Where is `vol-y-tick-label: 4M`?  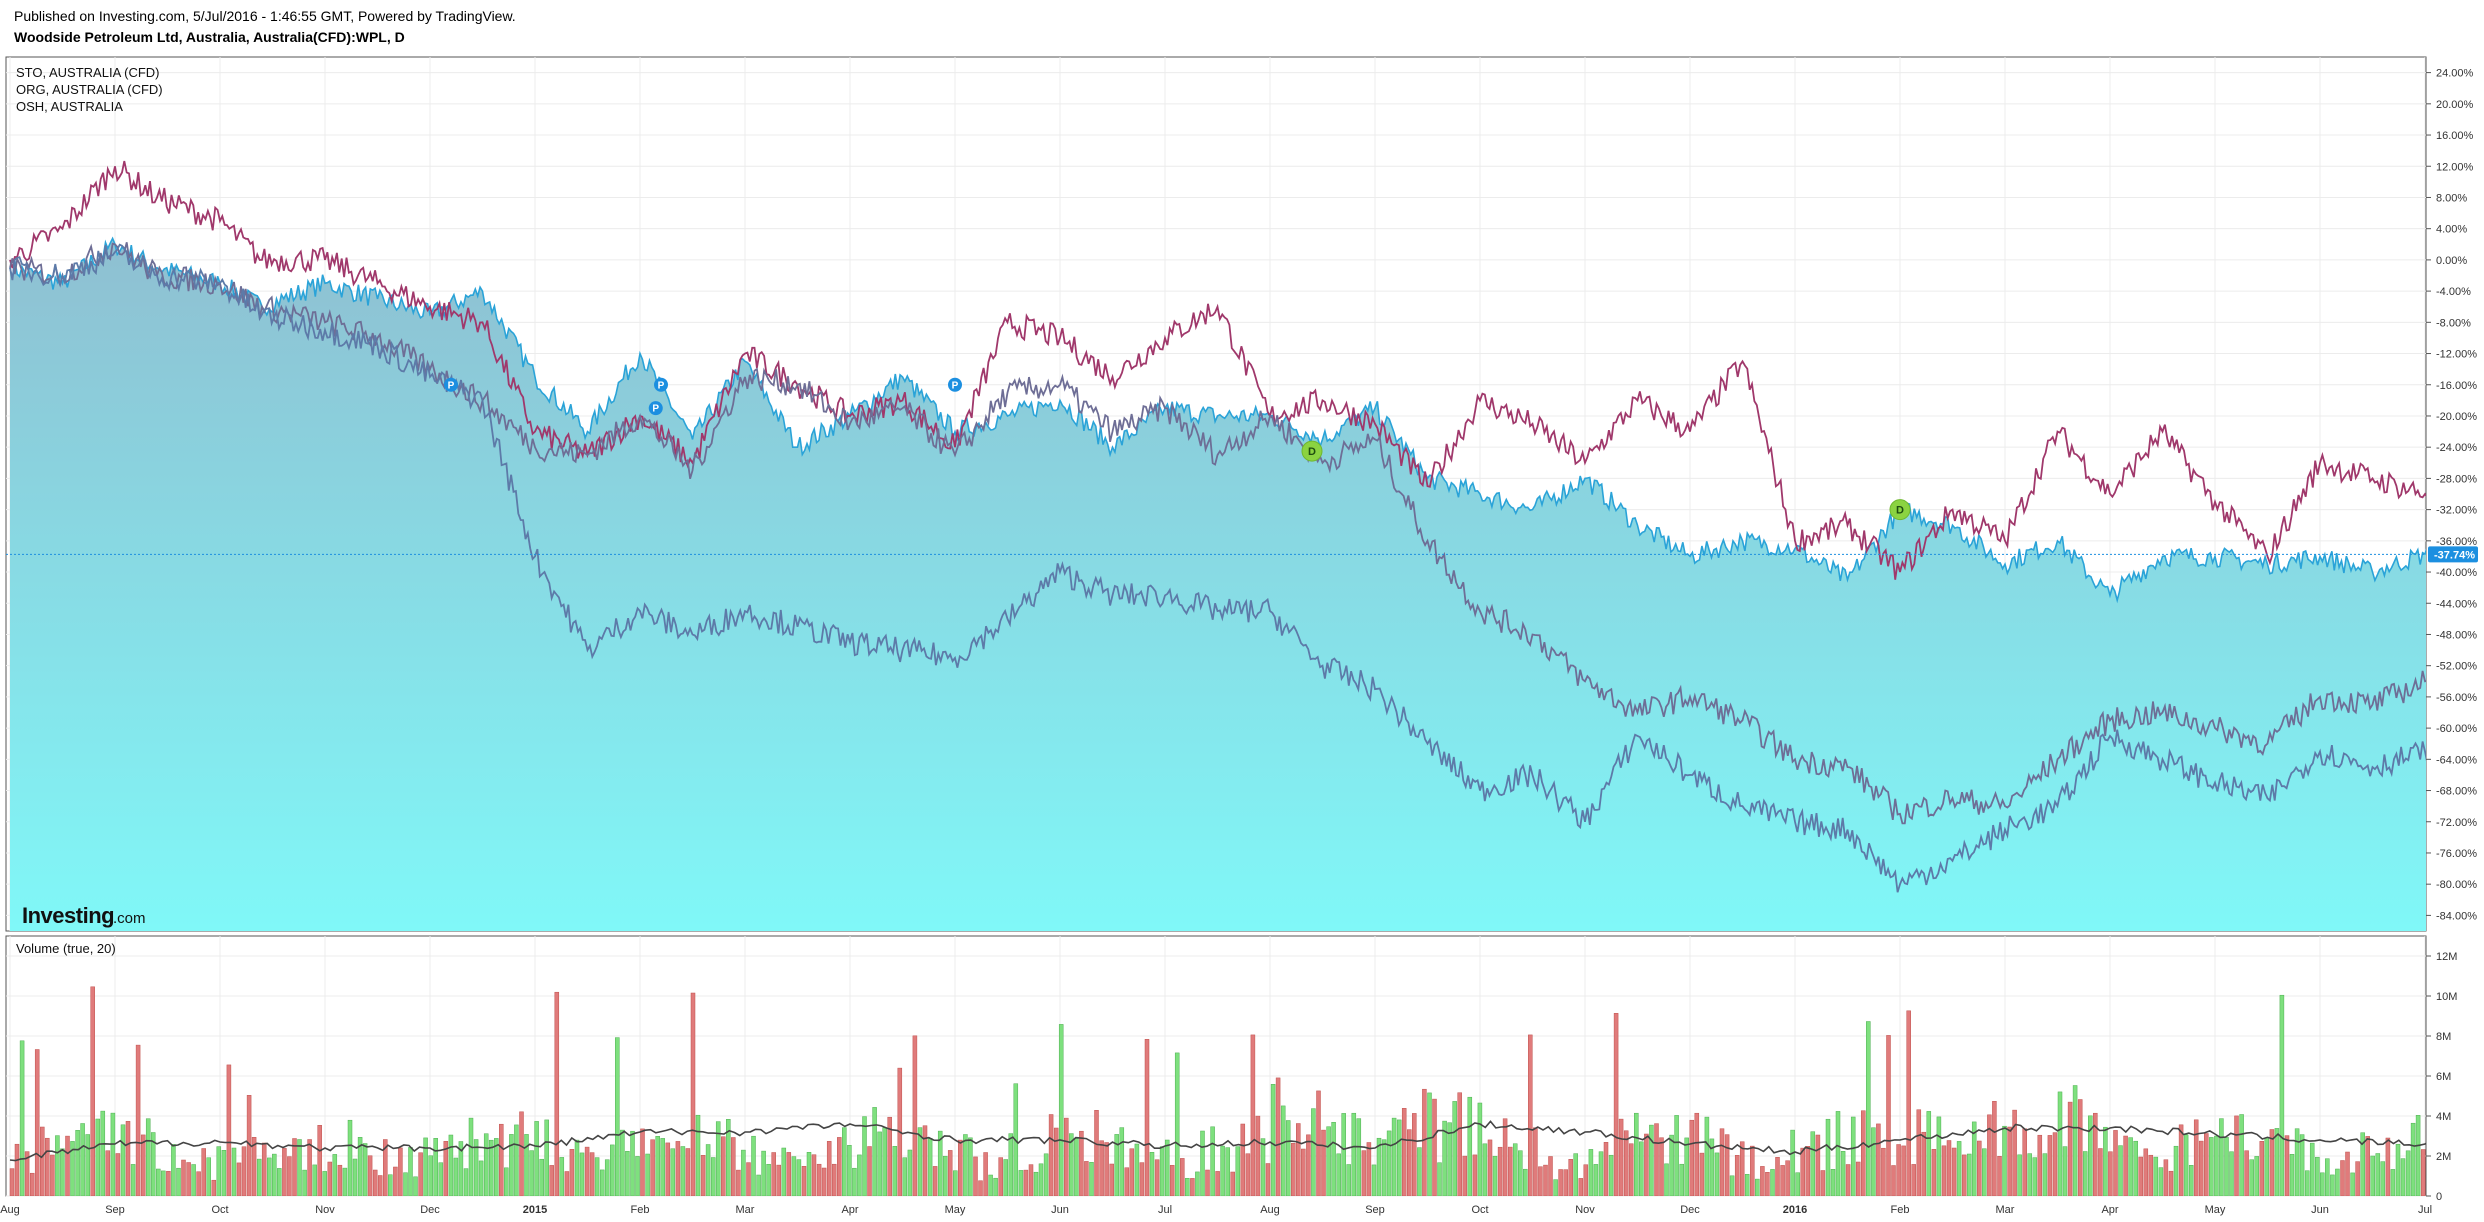
vol-y-tick-label: 4M is located at coordinates (2443, 1117).